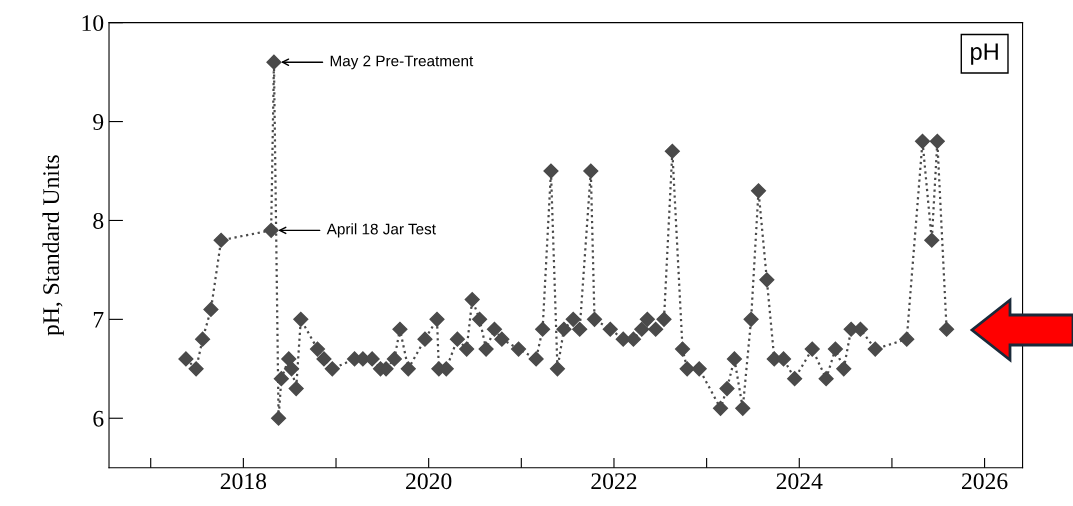  I want to click on x-tick-label: 2020, so click(429, 481).